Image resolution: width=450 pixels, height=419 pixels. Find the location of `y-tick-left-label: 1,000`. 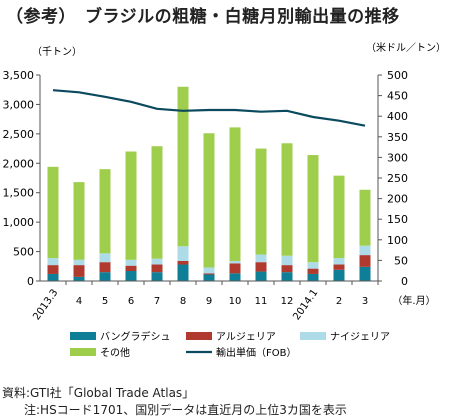

y-tick-left-label: 1,000 is located at coordinates (19, 222).